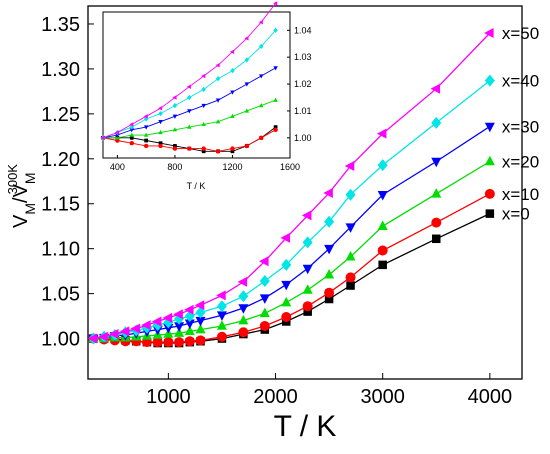 This screenshot has width=550, height=454. I want to click on main-x-tick-label: 2000, so click(275, 397).